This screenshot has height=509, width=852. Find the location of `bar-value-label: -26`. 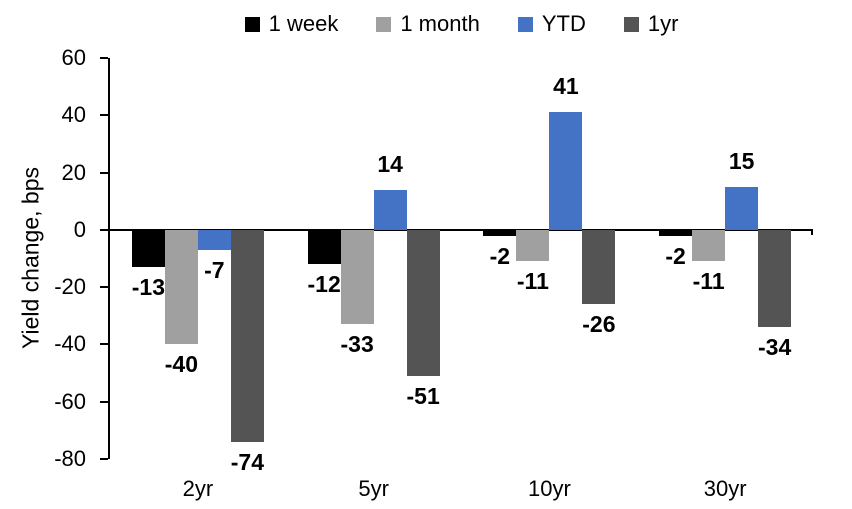

bar-value-label: -26 is located at coordinates (599, 324).